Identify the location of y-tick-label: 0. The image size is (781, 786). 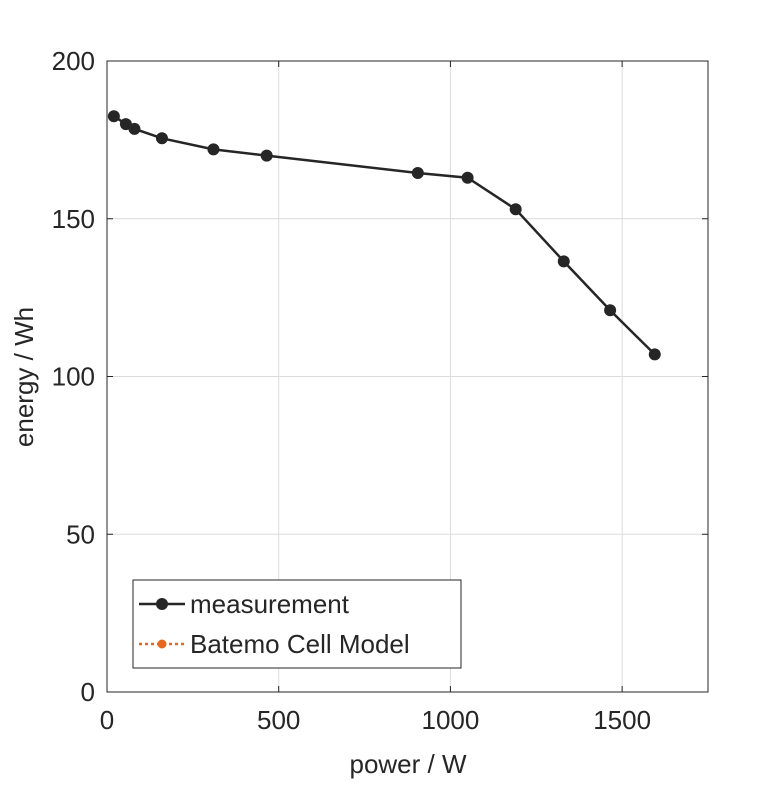
(88, 692).